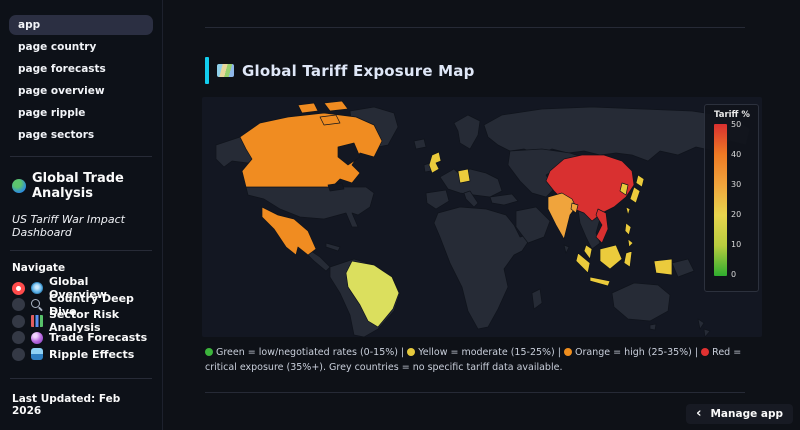 This screenshot has height=430, width=800. I want to click on radio-label: Country Deep Dive, so click(91, 304).